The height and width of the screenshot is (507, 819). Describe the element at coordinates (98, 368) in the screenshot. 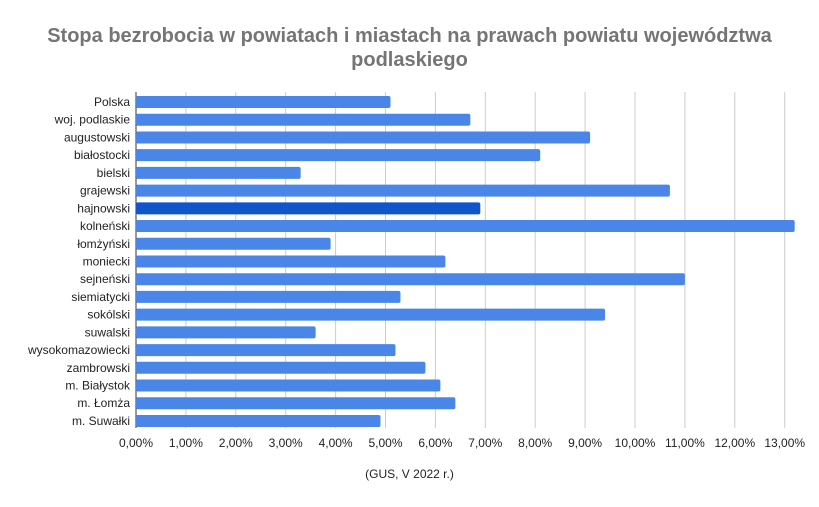

I see `category-label: zambrowski` at that location.